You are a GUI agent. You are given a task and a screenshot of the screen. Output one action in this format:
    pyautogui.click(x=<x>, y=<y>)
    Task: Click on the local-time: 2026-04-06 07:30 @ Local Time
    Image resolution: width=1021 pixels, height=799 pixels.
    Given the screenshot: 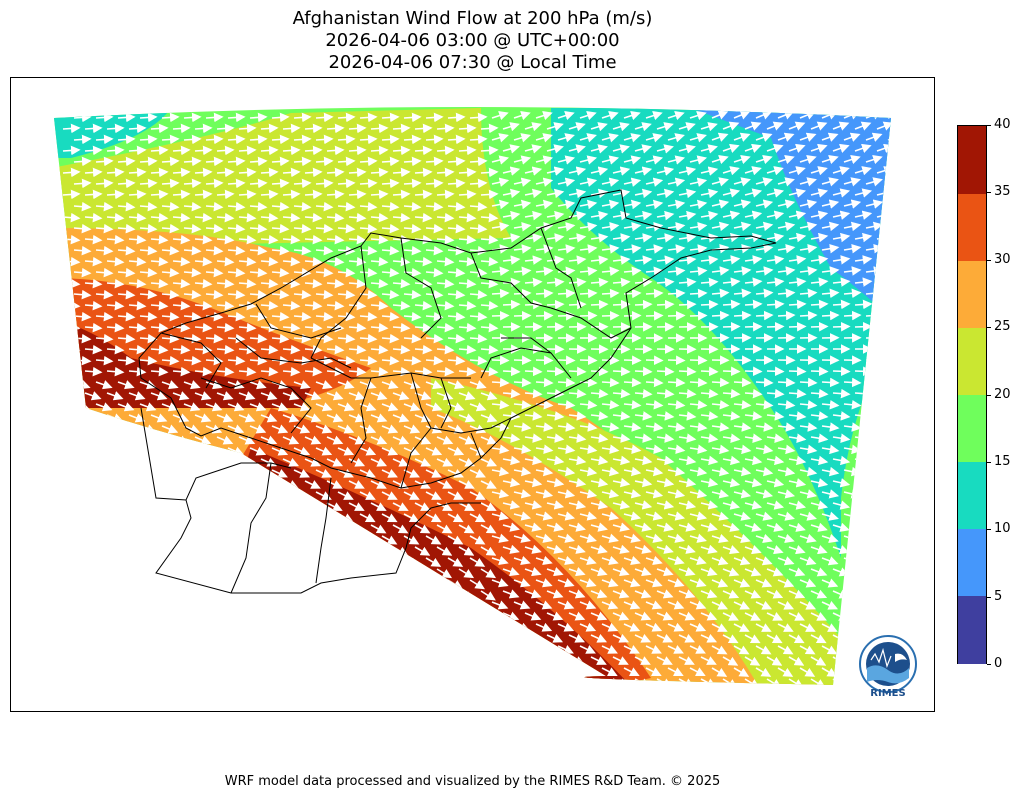 What is the action you would take?
    pyautogui.click(x=472, y=62)
    